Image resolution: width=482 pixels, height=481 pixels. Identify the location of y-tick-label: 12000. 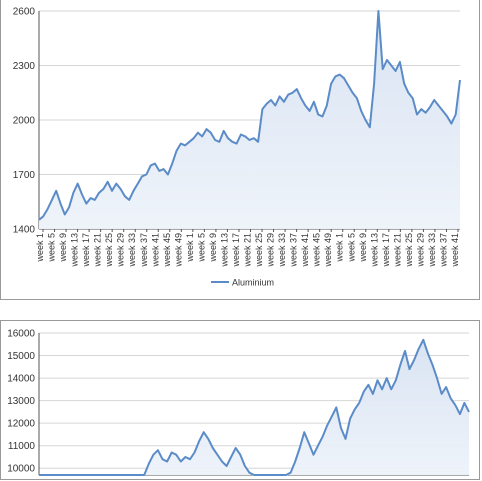
(21, 424).